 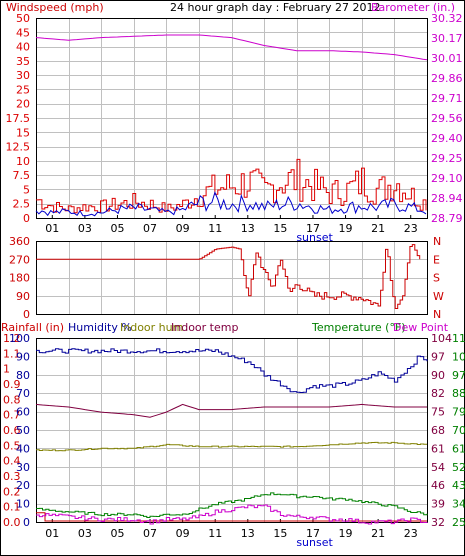 I want to click on temp-tick-label: 104, so click(x=441, y=338).